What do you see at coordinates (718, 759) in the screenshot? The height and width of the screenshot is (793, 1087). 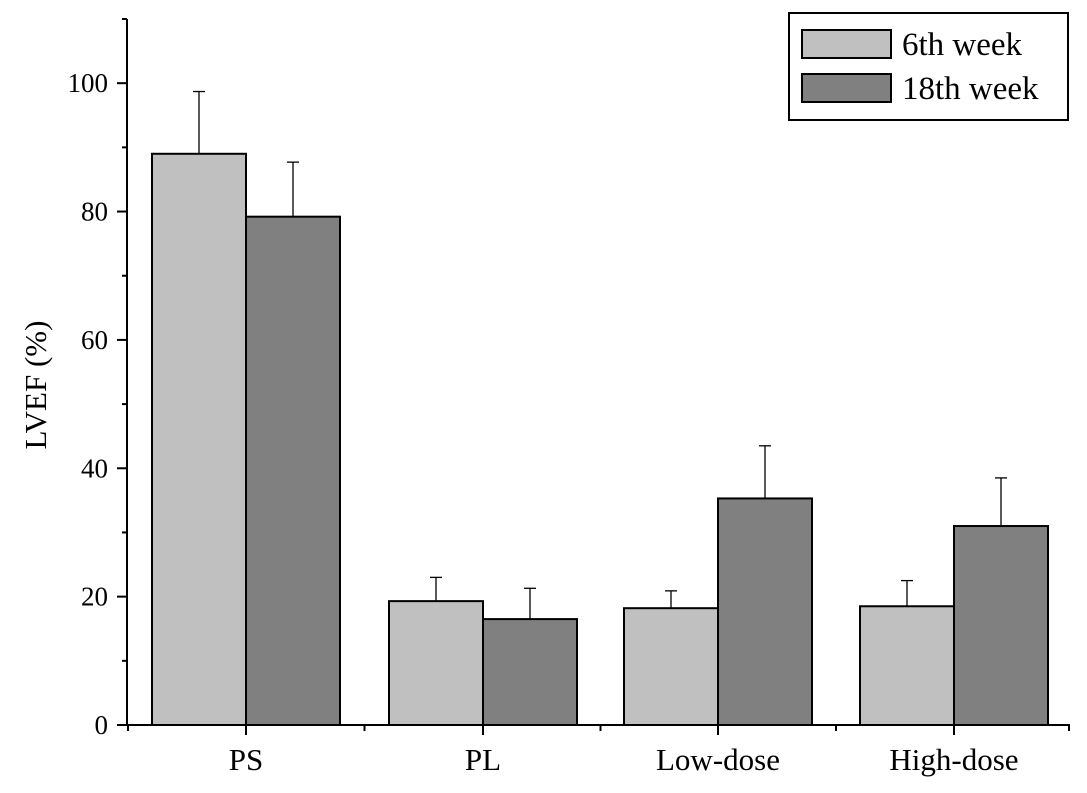 I see `x-tick-label-low-dose: Low-dose` at bounding box center [718, 759].